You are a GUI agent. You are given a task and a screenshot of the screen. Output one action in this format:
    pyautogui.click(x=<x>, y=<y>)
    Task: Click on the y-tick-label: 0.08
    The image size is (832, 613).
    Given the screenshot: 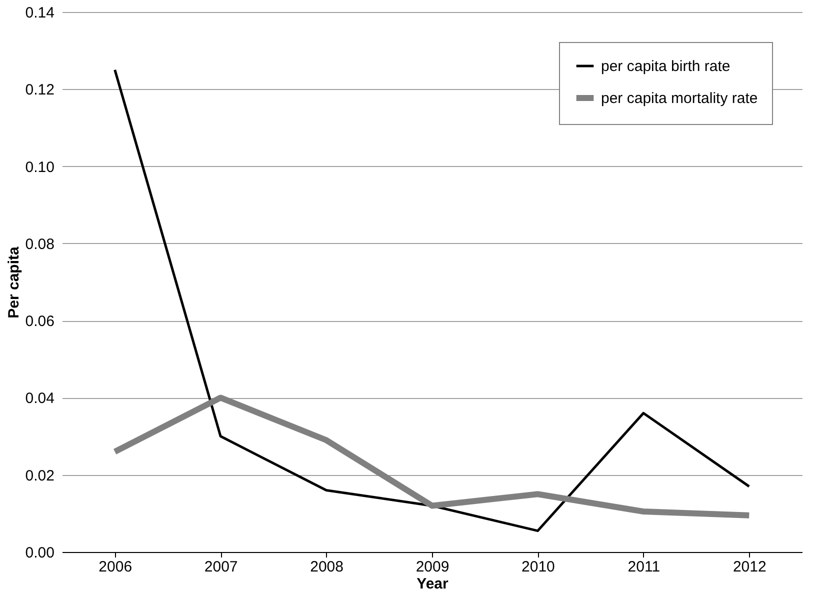 What is the action you would take?
    pyautogui.click(x=39, y=244)
    